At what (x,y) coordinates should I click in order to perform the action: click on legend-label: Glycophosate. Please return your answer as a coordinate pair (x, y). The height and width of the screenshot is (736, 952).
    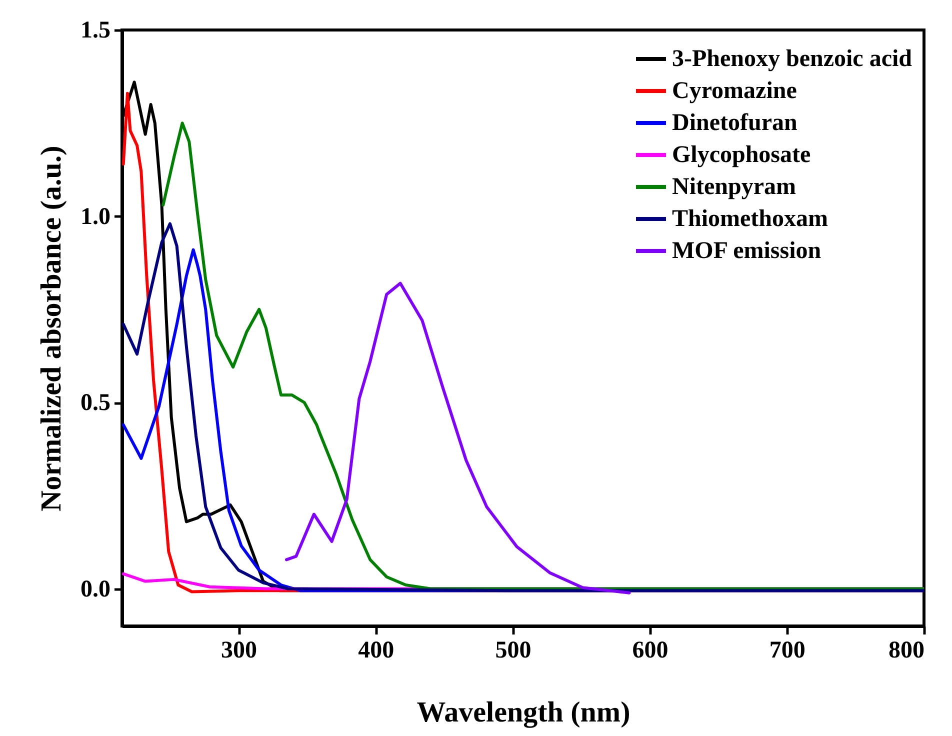
    Looking at the image, I should click on (742, 155).